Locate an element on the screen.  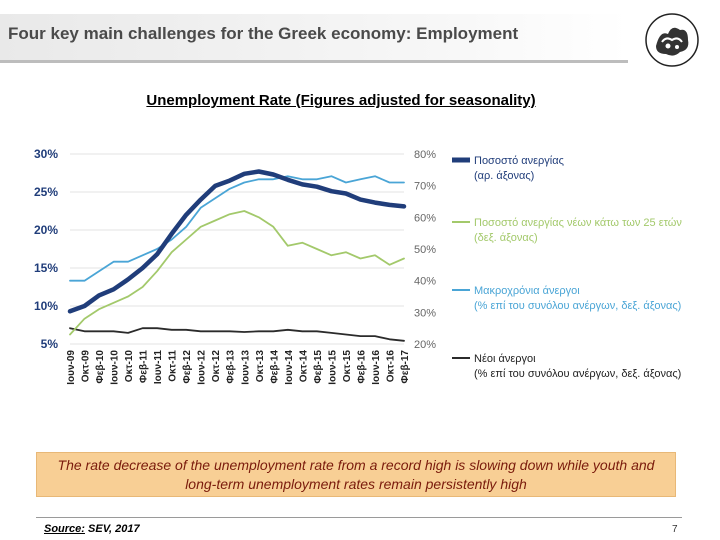
x-tick-label: Ιουν-13 is located at coordinates (245, 367).